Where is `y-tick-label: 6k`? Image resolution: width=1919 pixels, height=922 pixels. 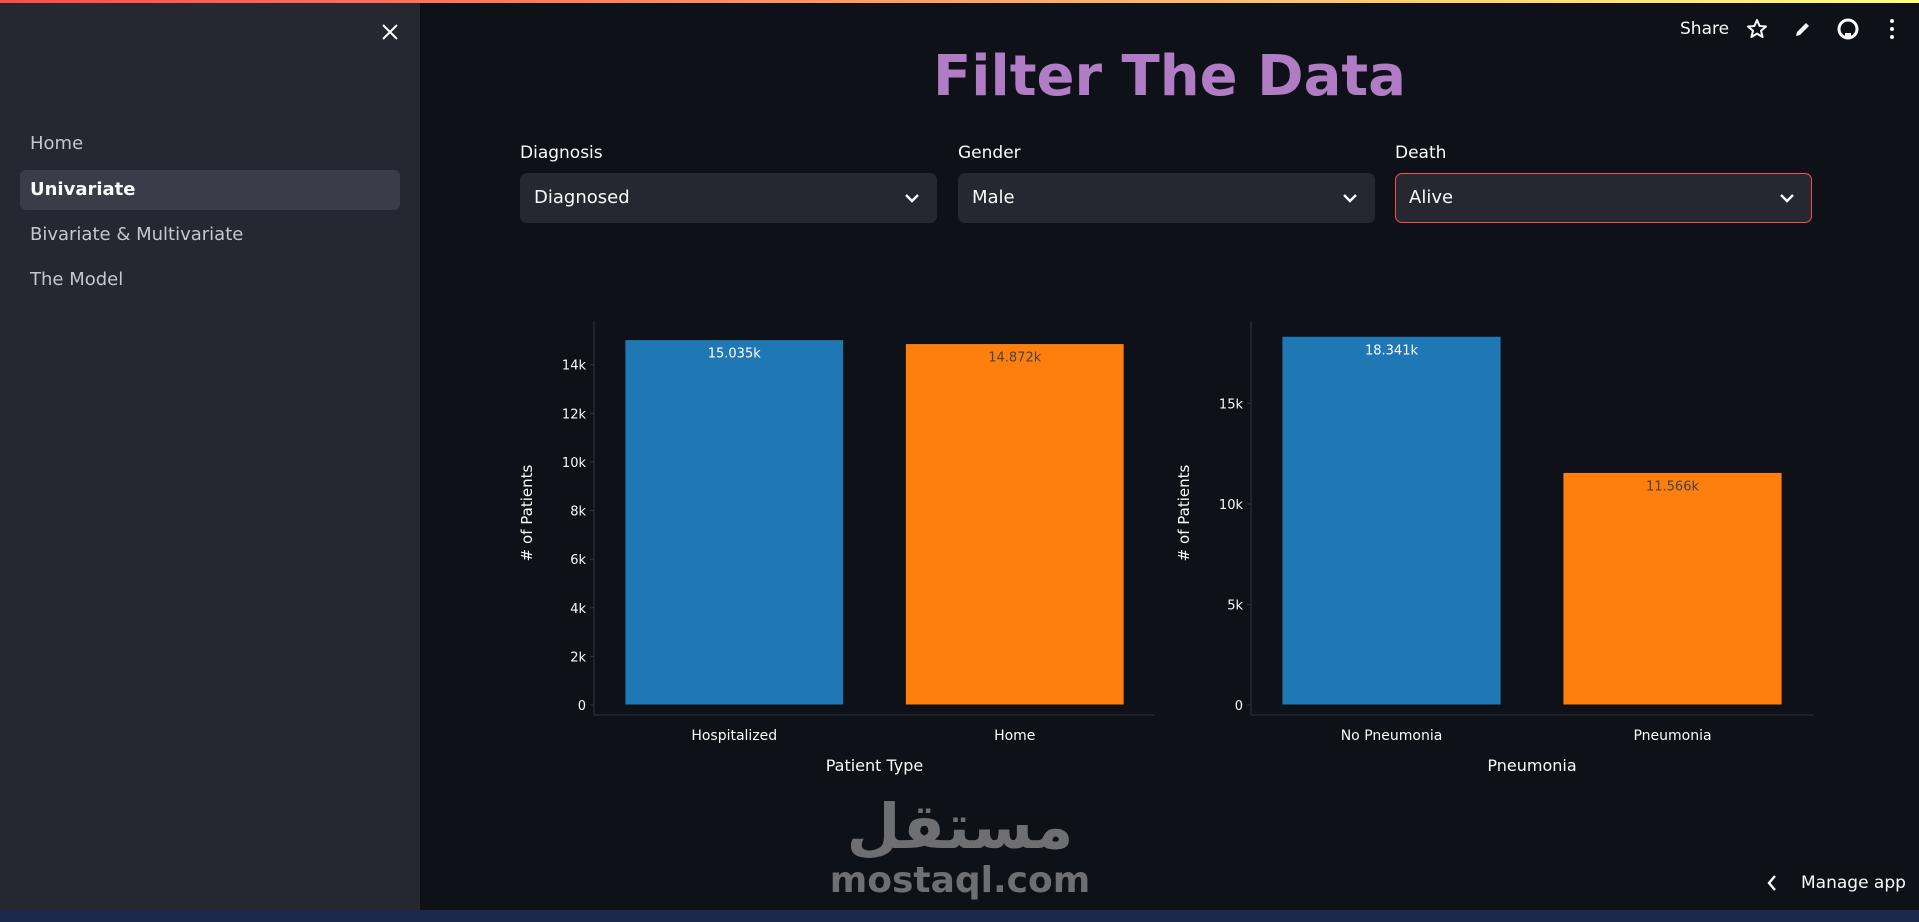
y-tick-label: 6k is located at coordinates (578, 560).